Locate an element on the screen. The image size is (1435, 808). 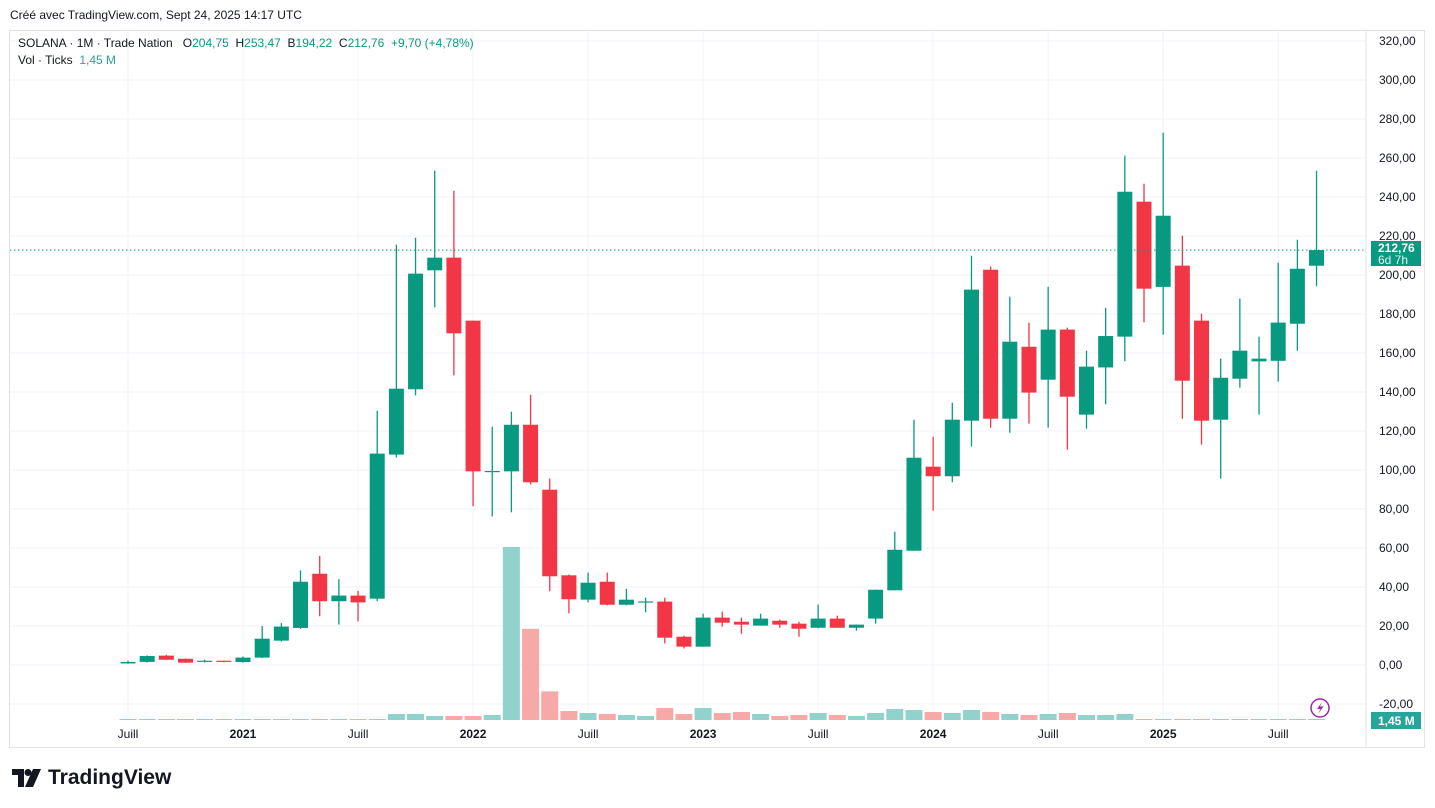
lightning-icon is located at coordinates (1320, 708).